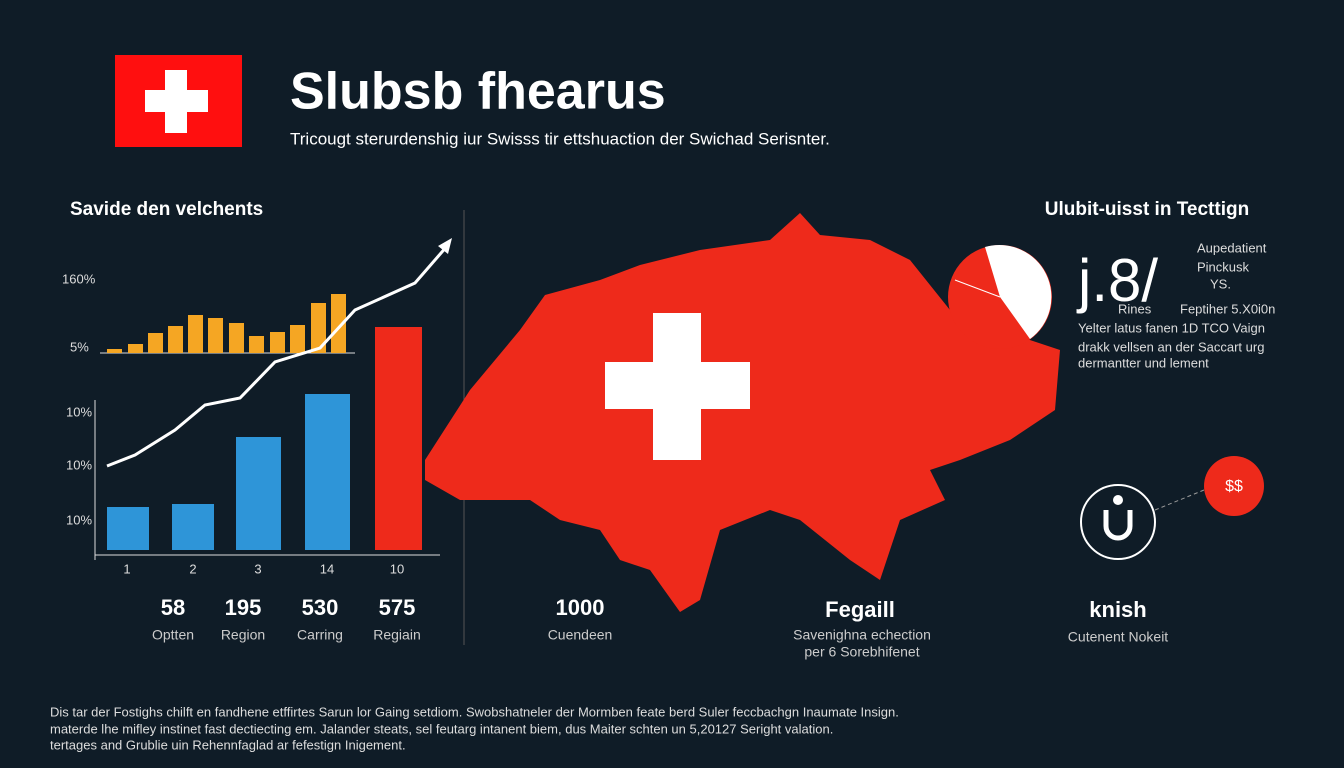  I want to click on stat-value: 1000, so click(580, 607).